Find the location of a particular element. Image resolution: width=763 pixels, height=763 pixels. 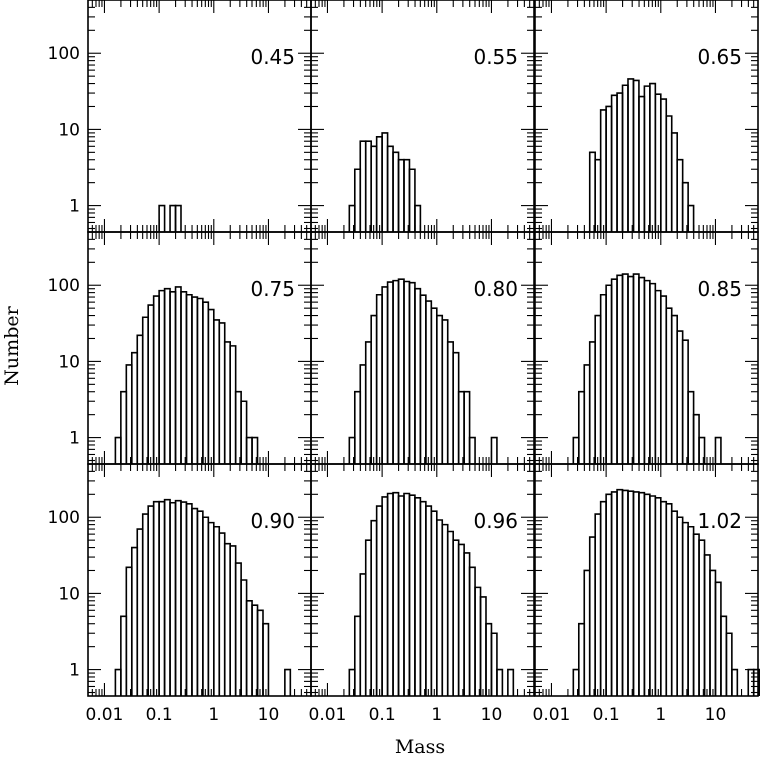

panel-0.90: 0.90 1 10 100 0.01 0.1 1 10 is located at coordinates (180, 594).